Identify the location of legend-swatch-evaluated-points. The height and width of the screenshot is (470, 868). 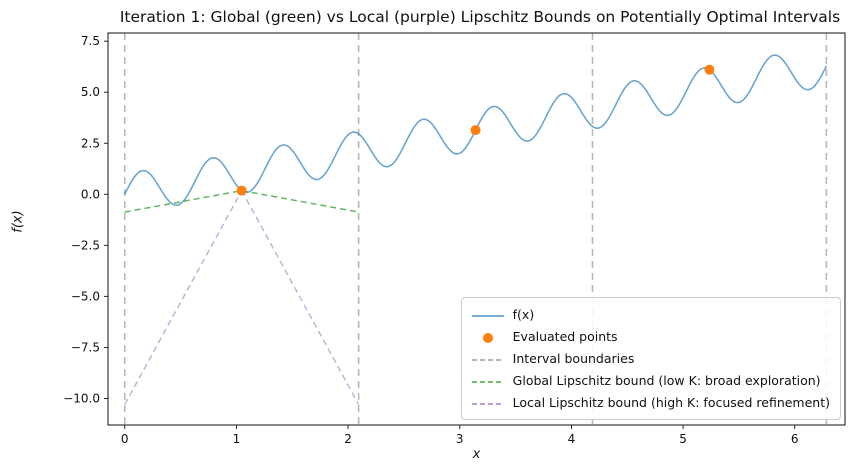
(488, 337).